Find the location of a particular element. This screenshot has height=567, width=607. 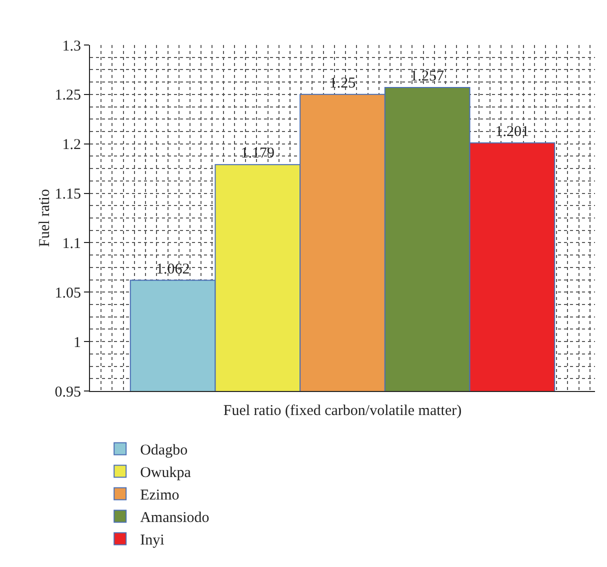

legend-label: Odagbo is located at coordinates (164, 450).